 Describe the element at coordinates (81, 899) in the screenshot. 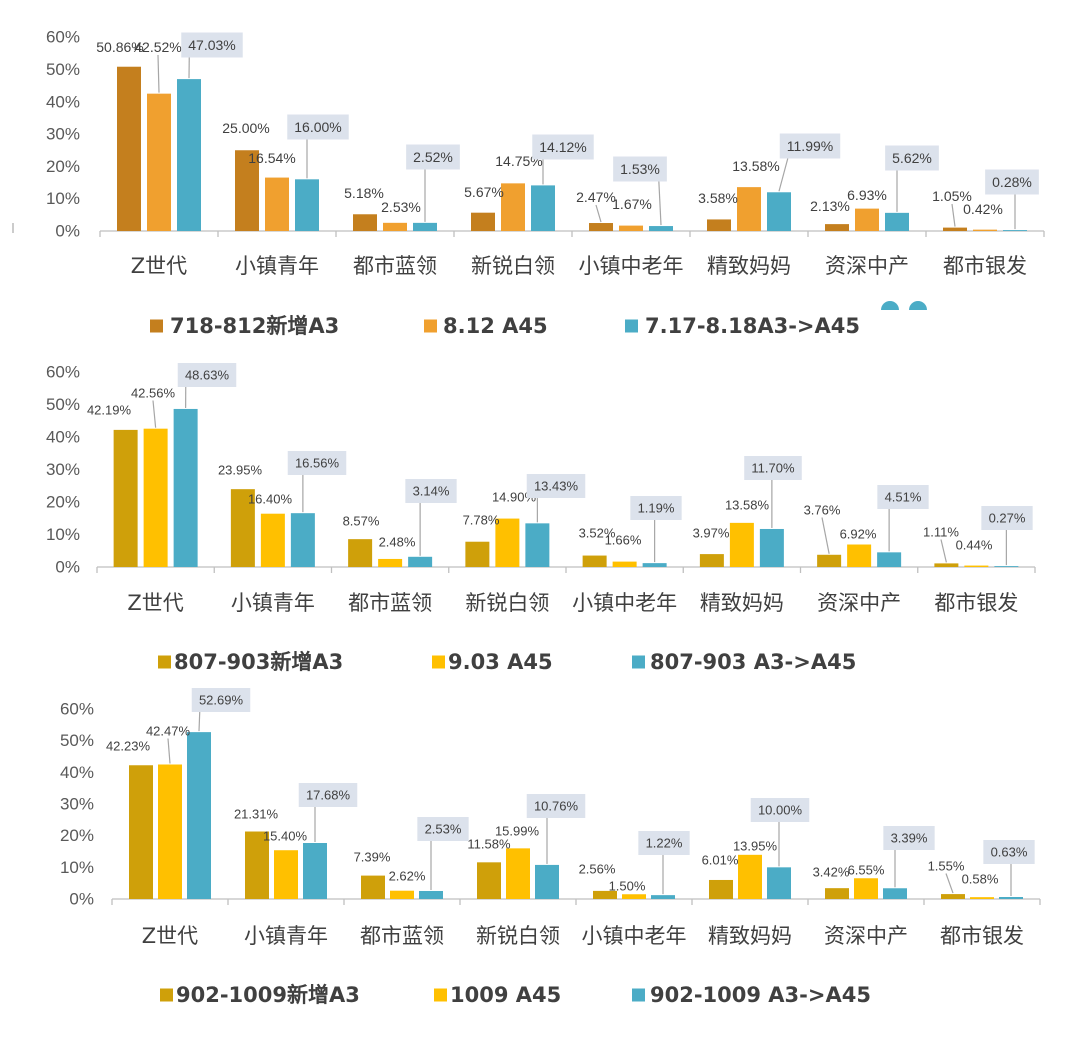

I see `y-tick-label: 0%` at that location.